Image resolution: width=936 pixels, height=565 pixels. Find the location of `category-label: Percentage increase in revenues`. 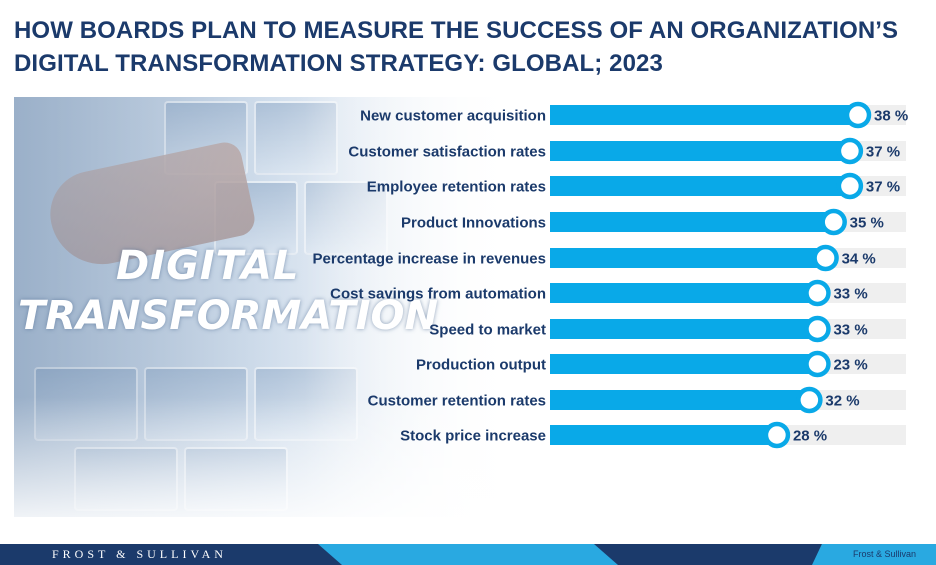

category-label: Percentage increase in revenues is located at coordinates (429, 259).